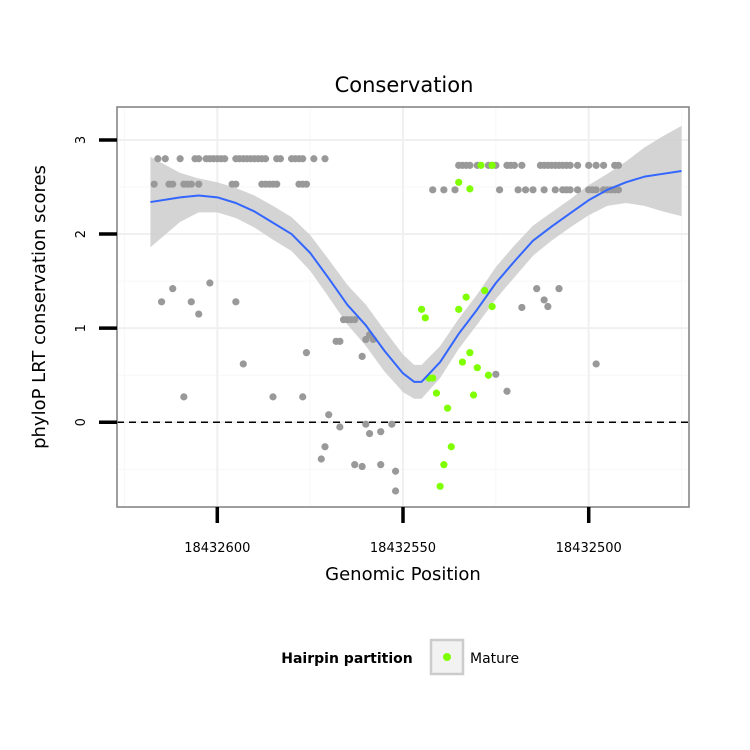 This screenshot has height=750, width=750. Describe the element at coordinates (39, 307) in the screenshot. I see `y-axis-label: phyloP LRT conservation scores` at that location.